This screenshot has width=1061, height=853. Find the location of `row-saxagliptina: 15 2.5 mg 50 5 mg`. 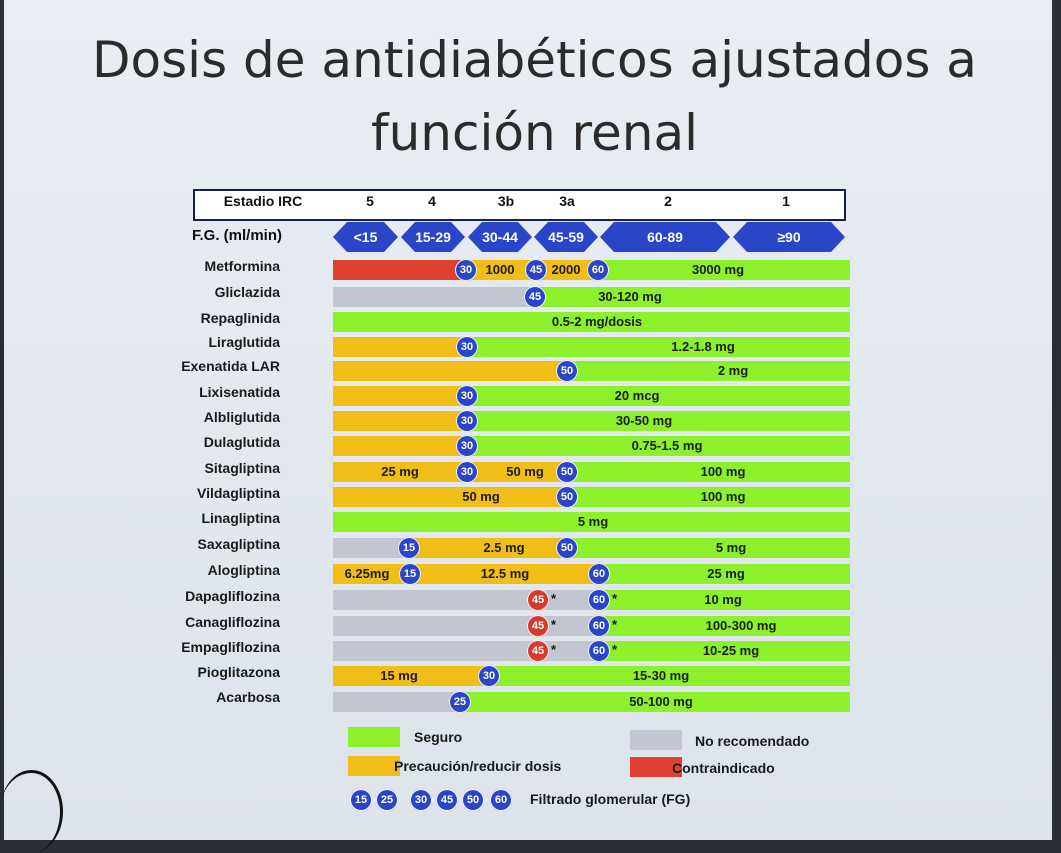

row-saxagliptina: 15 2.5 mg 50 5 mg is located at coordinates (591, 548).